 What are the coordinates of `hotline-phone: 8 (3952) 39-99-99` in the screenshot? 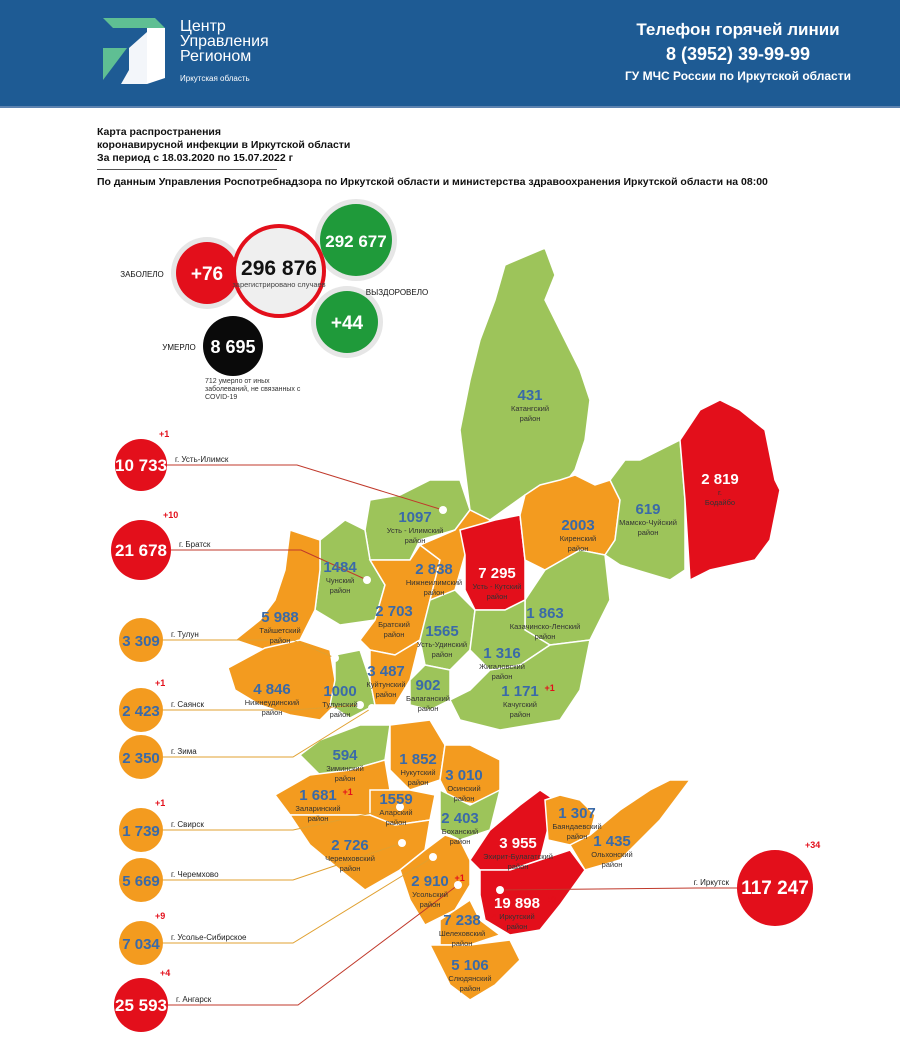 It's located at (738, 54).